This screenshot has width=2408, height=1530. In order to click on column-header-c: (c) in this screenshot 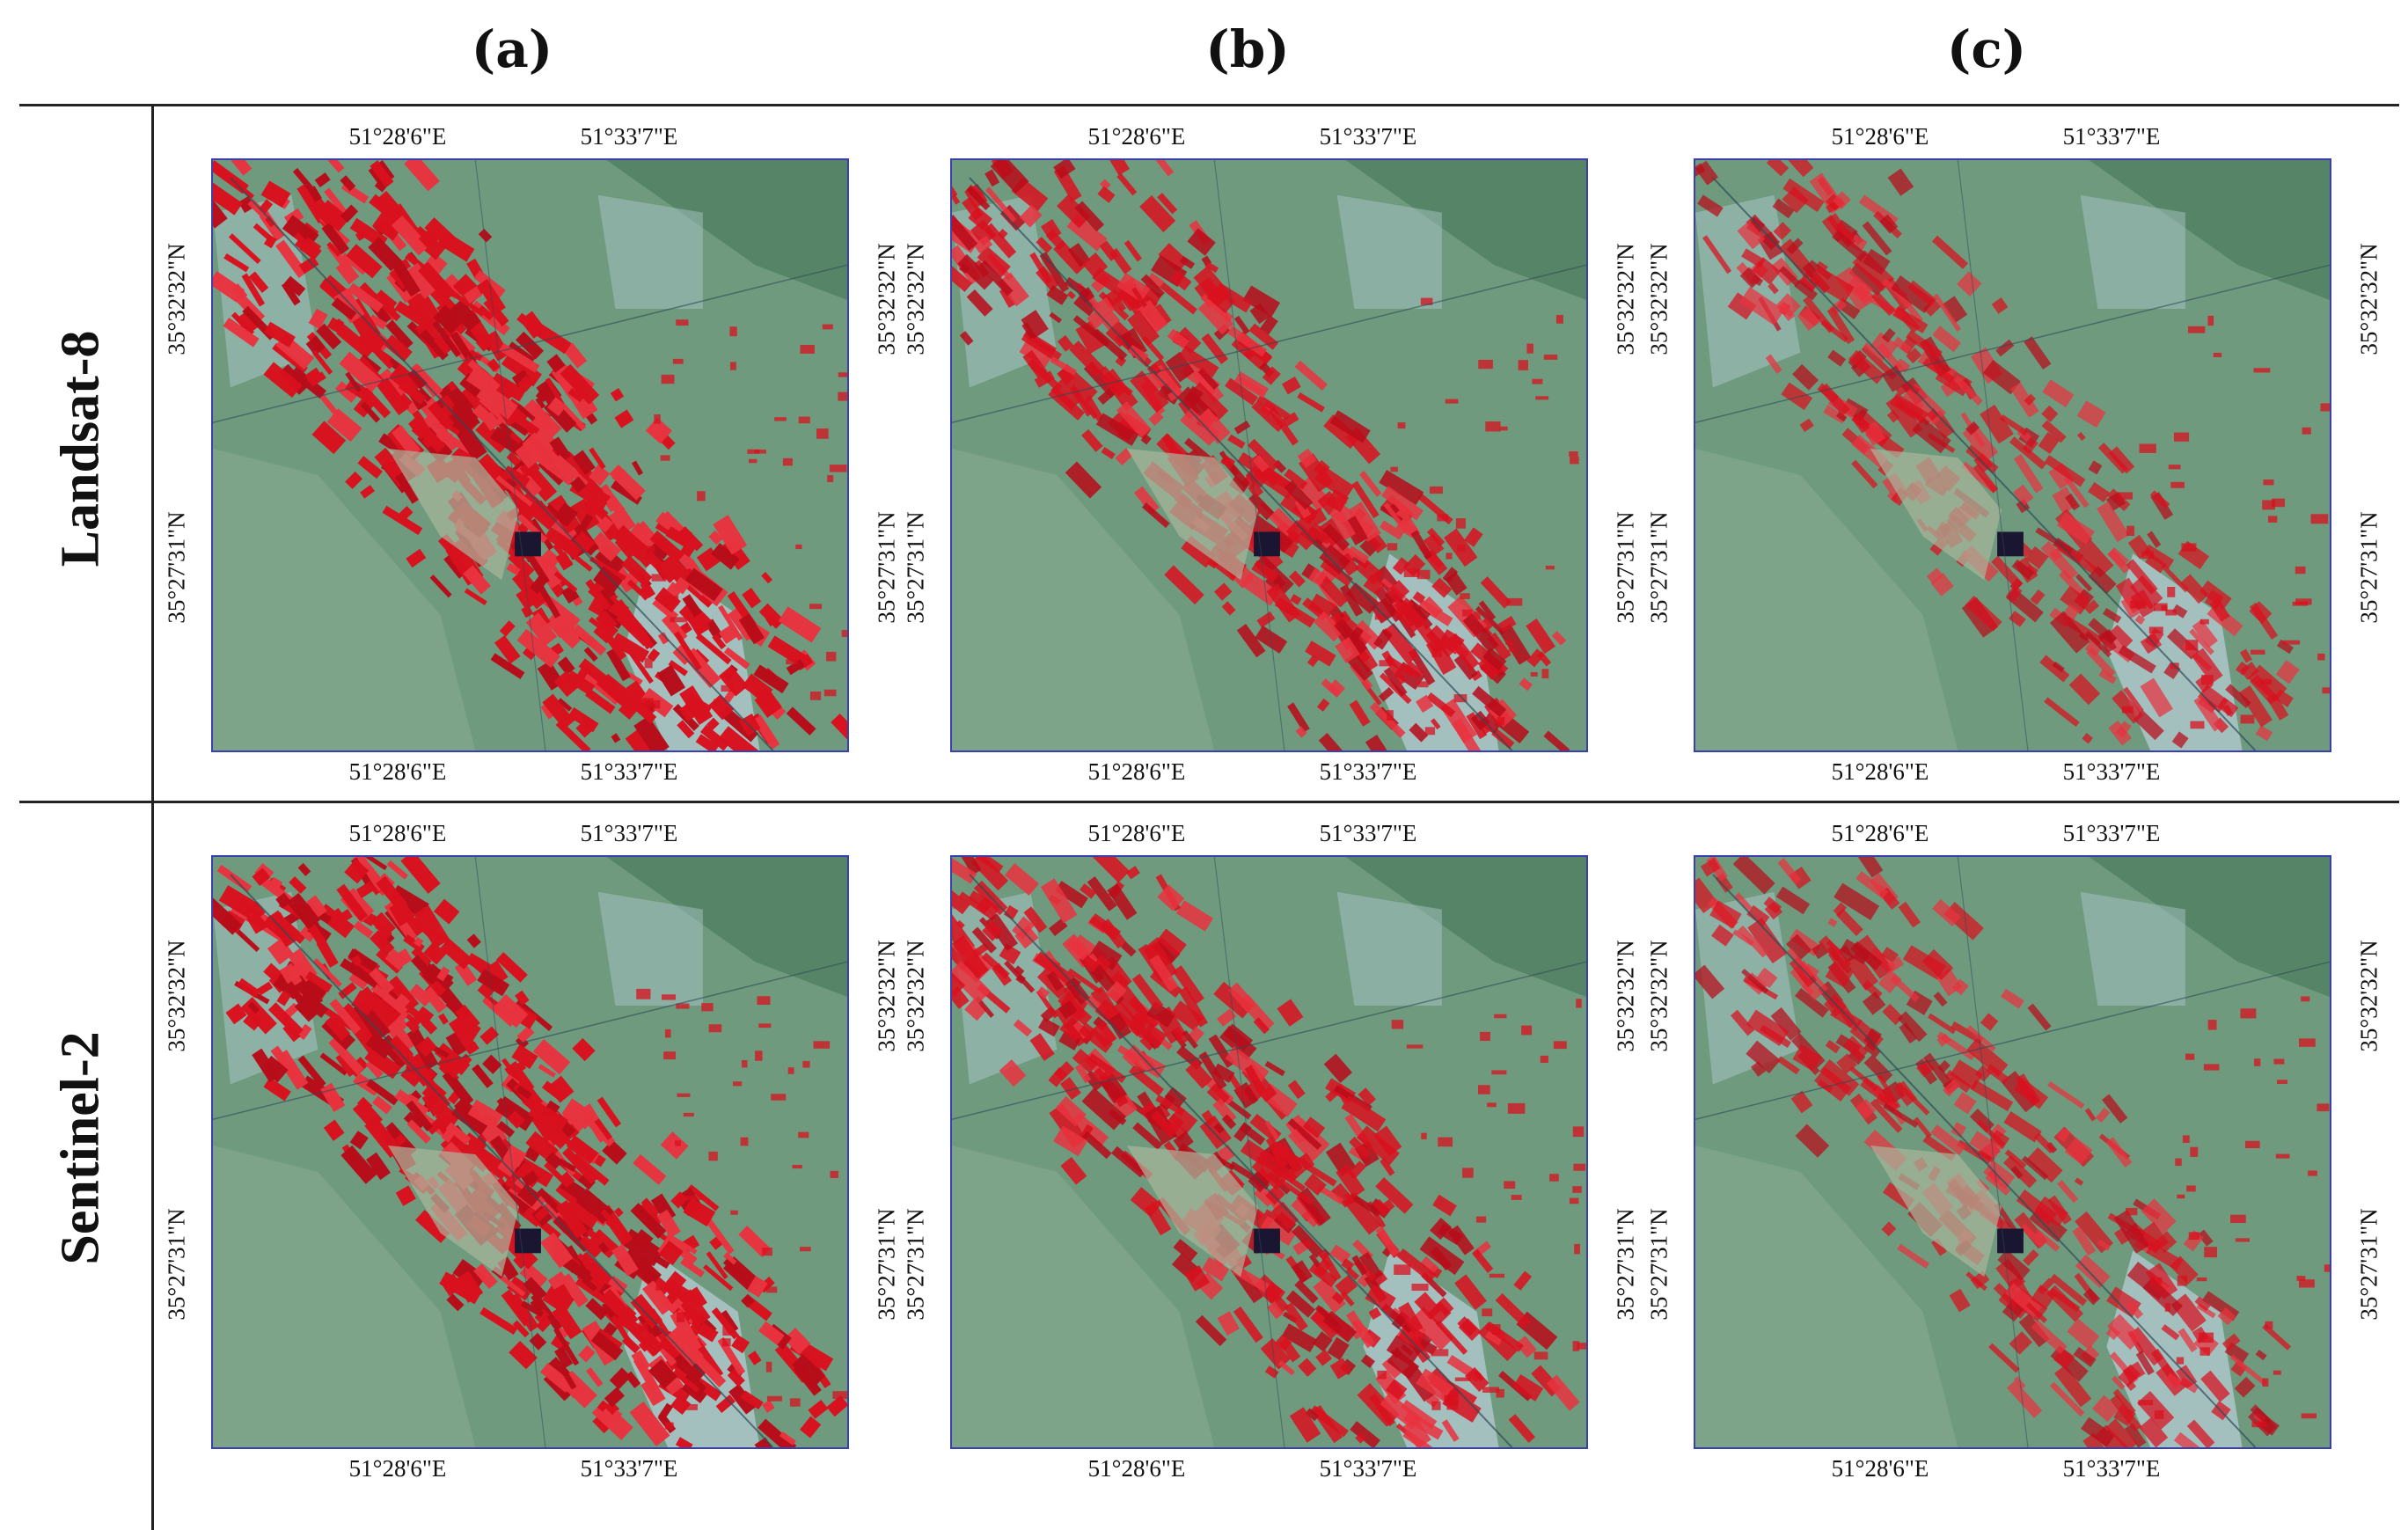, I will do `click(1987, 49)`.